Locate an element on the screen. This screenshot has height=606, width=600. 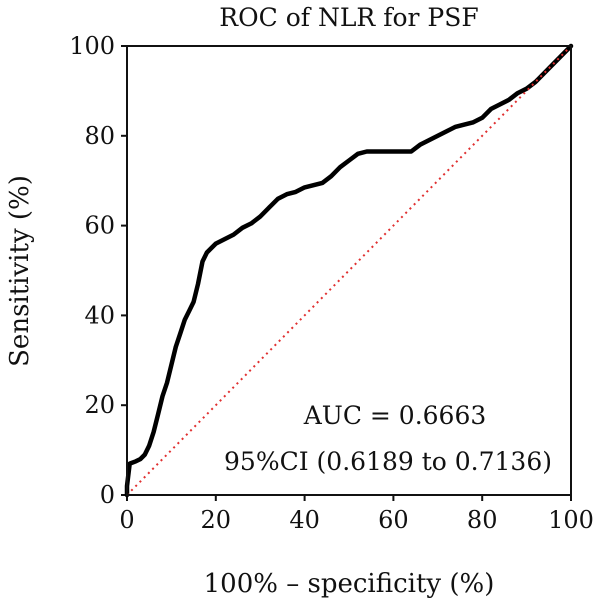
y-axis-label: Sensitivity (%) is located at coordinates (20, 271).